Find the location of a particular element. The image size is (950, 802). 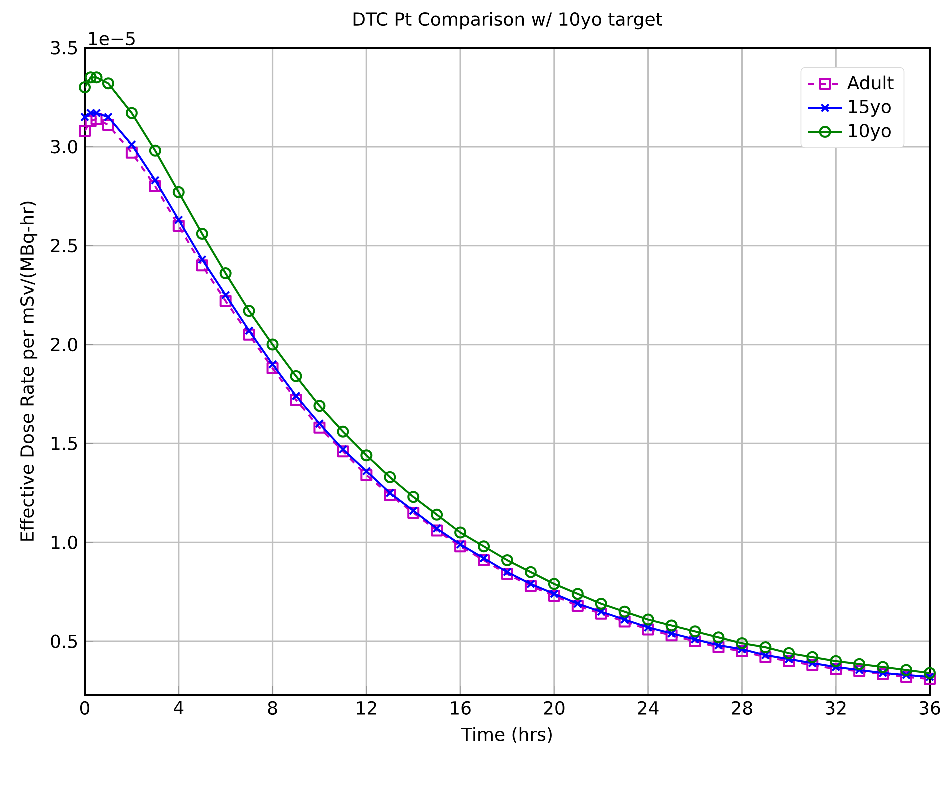

x-tick-label: 4 is located at coordinates (179, 708).